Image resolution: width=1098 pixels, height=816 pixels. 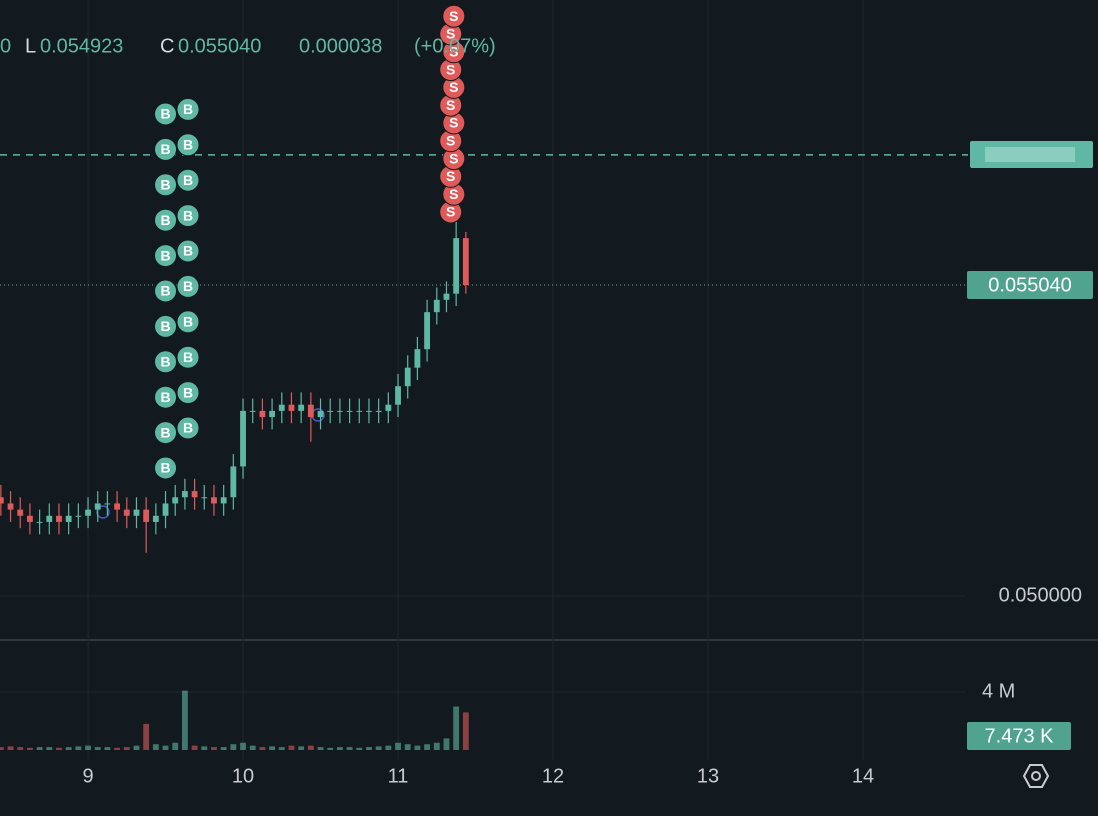 I want to click on legend-change: 0.000038, so click(x=340, y=46).